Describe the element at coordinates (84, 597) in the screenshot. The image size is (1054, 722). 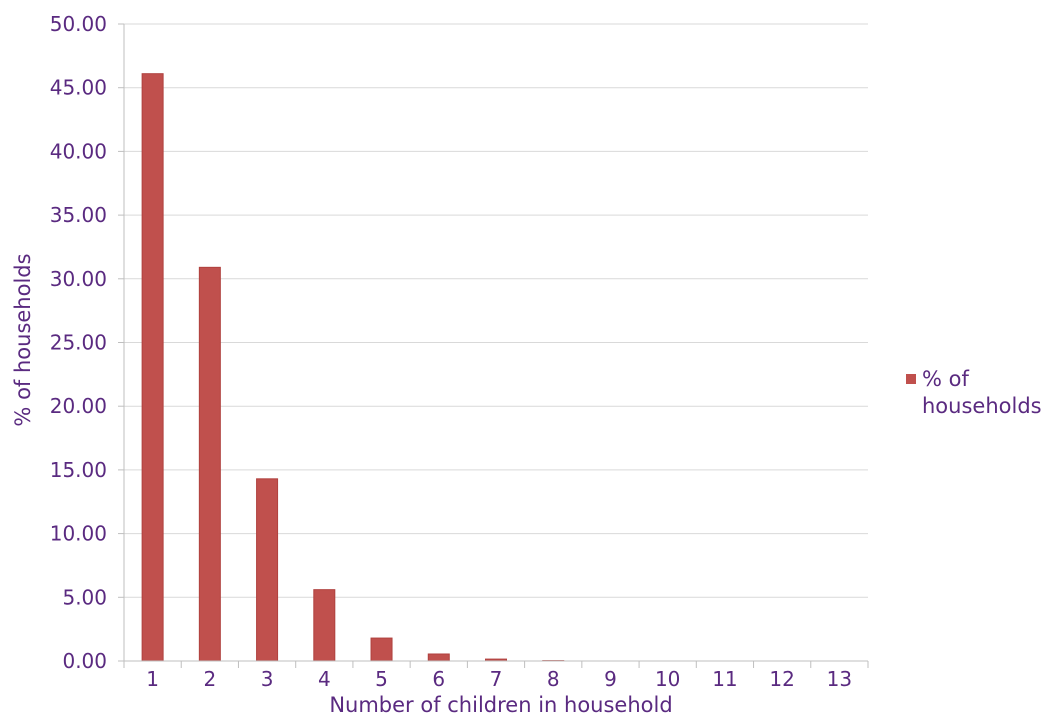
I see `y-tick-label: 5.00` at that location.